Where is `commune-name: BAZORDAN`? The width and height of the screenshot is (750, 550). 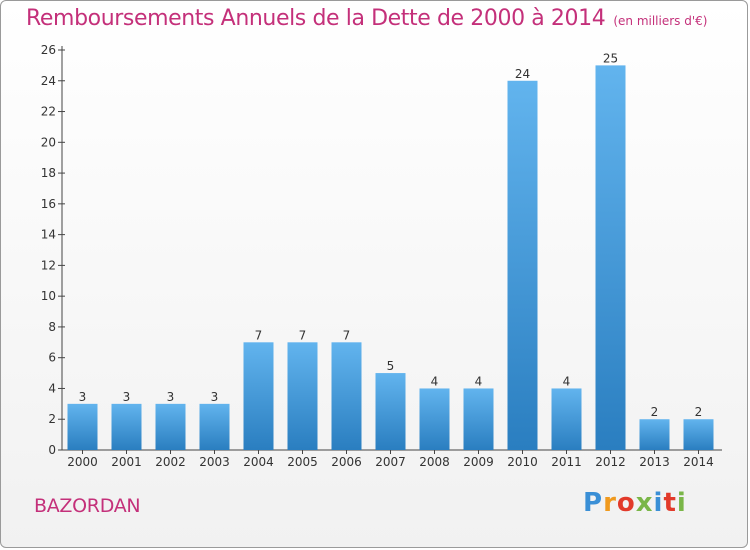 commune-name: BAZORDAN is located at coordinates (87, 506).